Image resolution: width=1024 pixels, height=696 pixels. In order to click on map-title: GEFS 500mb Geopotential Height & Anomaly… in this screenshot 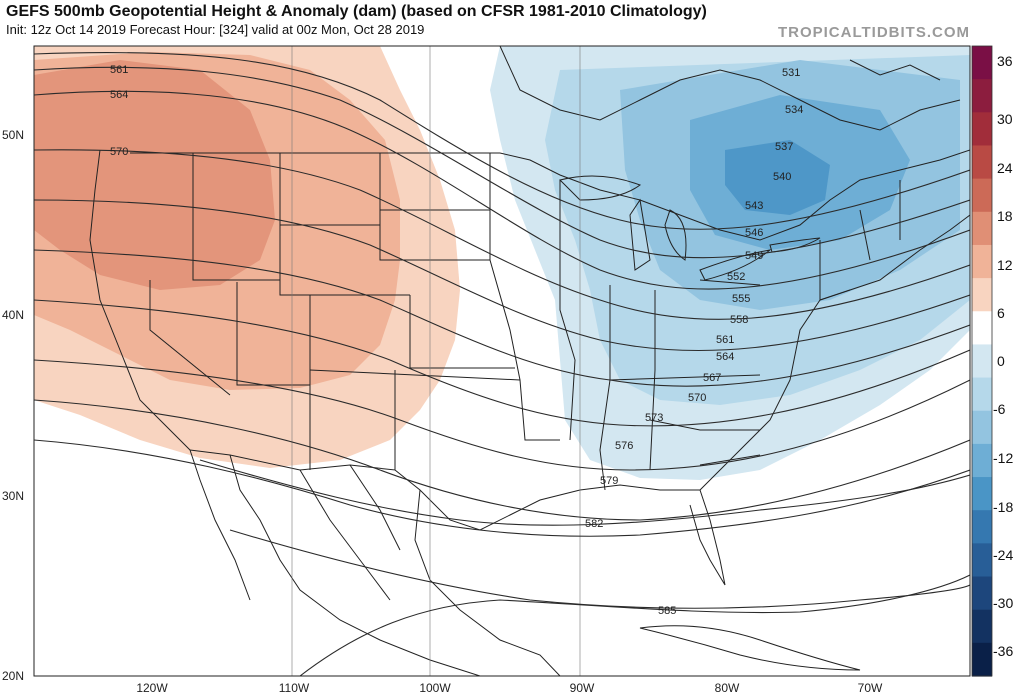, I will do `click(356, 11)`.